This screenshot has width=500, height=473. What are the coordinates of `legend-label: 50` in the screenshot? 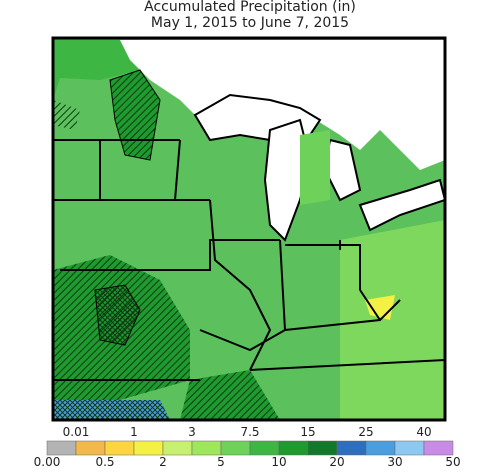 It's located at (452, 462).